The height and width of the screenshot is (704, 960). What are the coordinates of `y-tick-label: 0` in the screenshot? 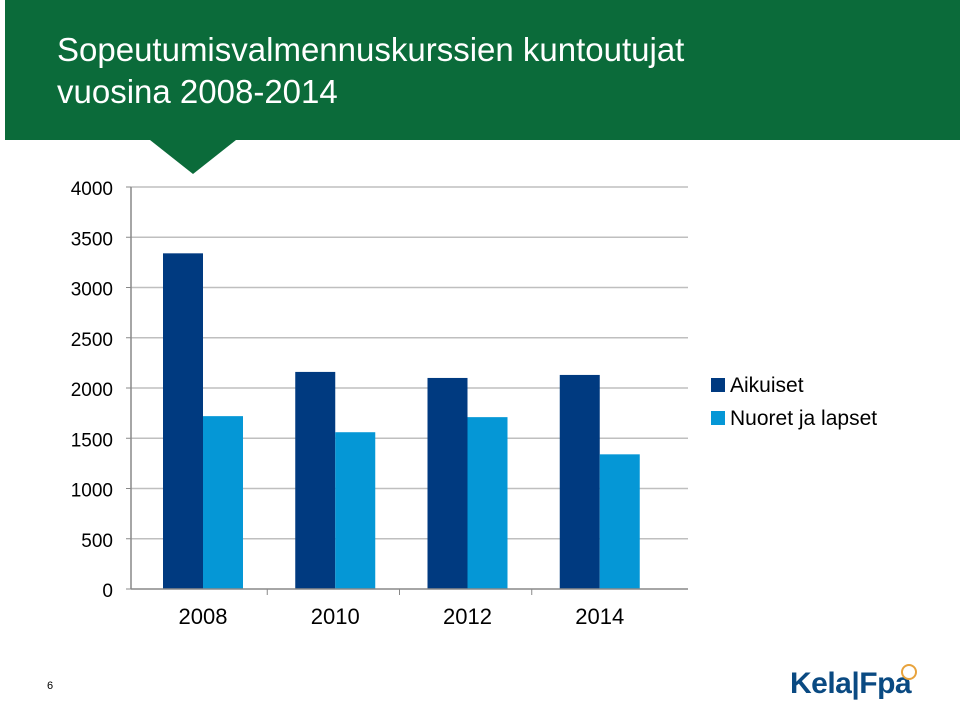 It's located at (107, 591).